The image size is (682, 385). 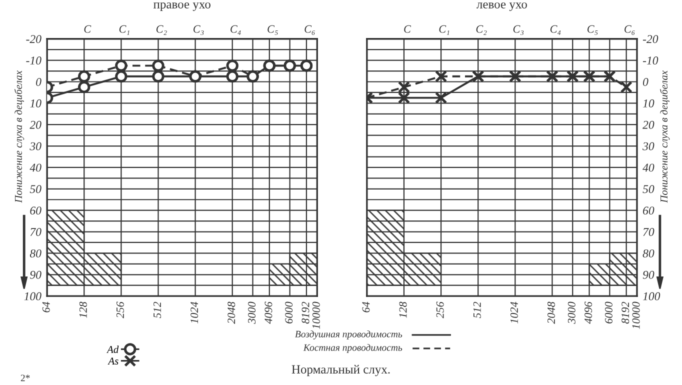 What do you see at coordinates (665, 136) in the screenshot?
I see `y2-axis-title: Понижение слуха в децибелах` at bounding box center [665, 136].